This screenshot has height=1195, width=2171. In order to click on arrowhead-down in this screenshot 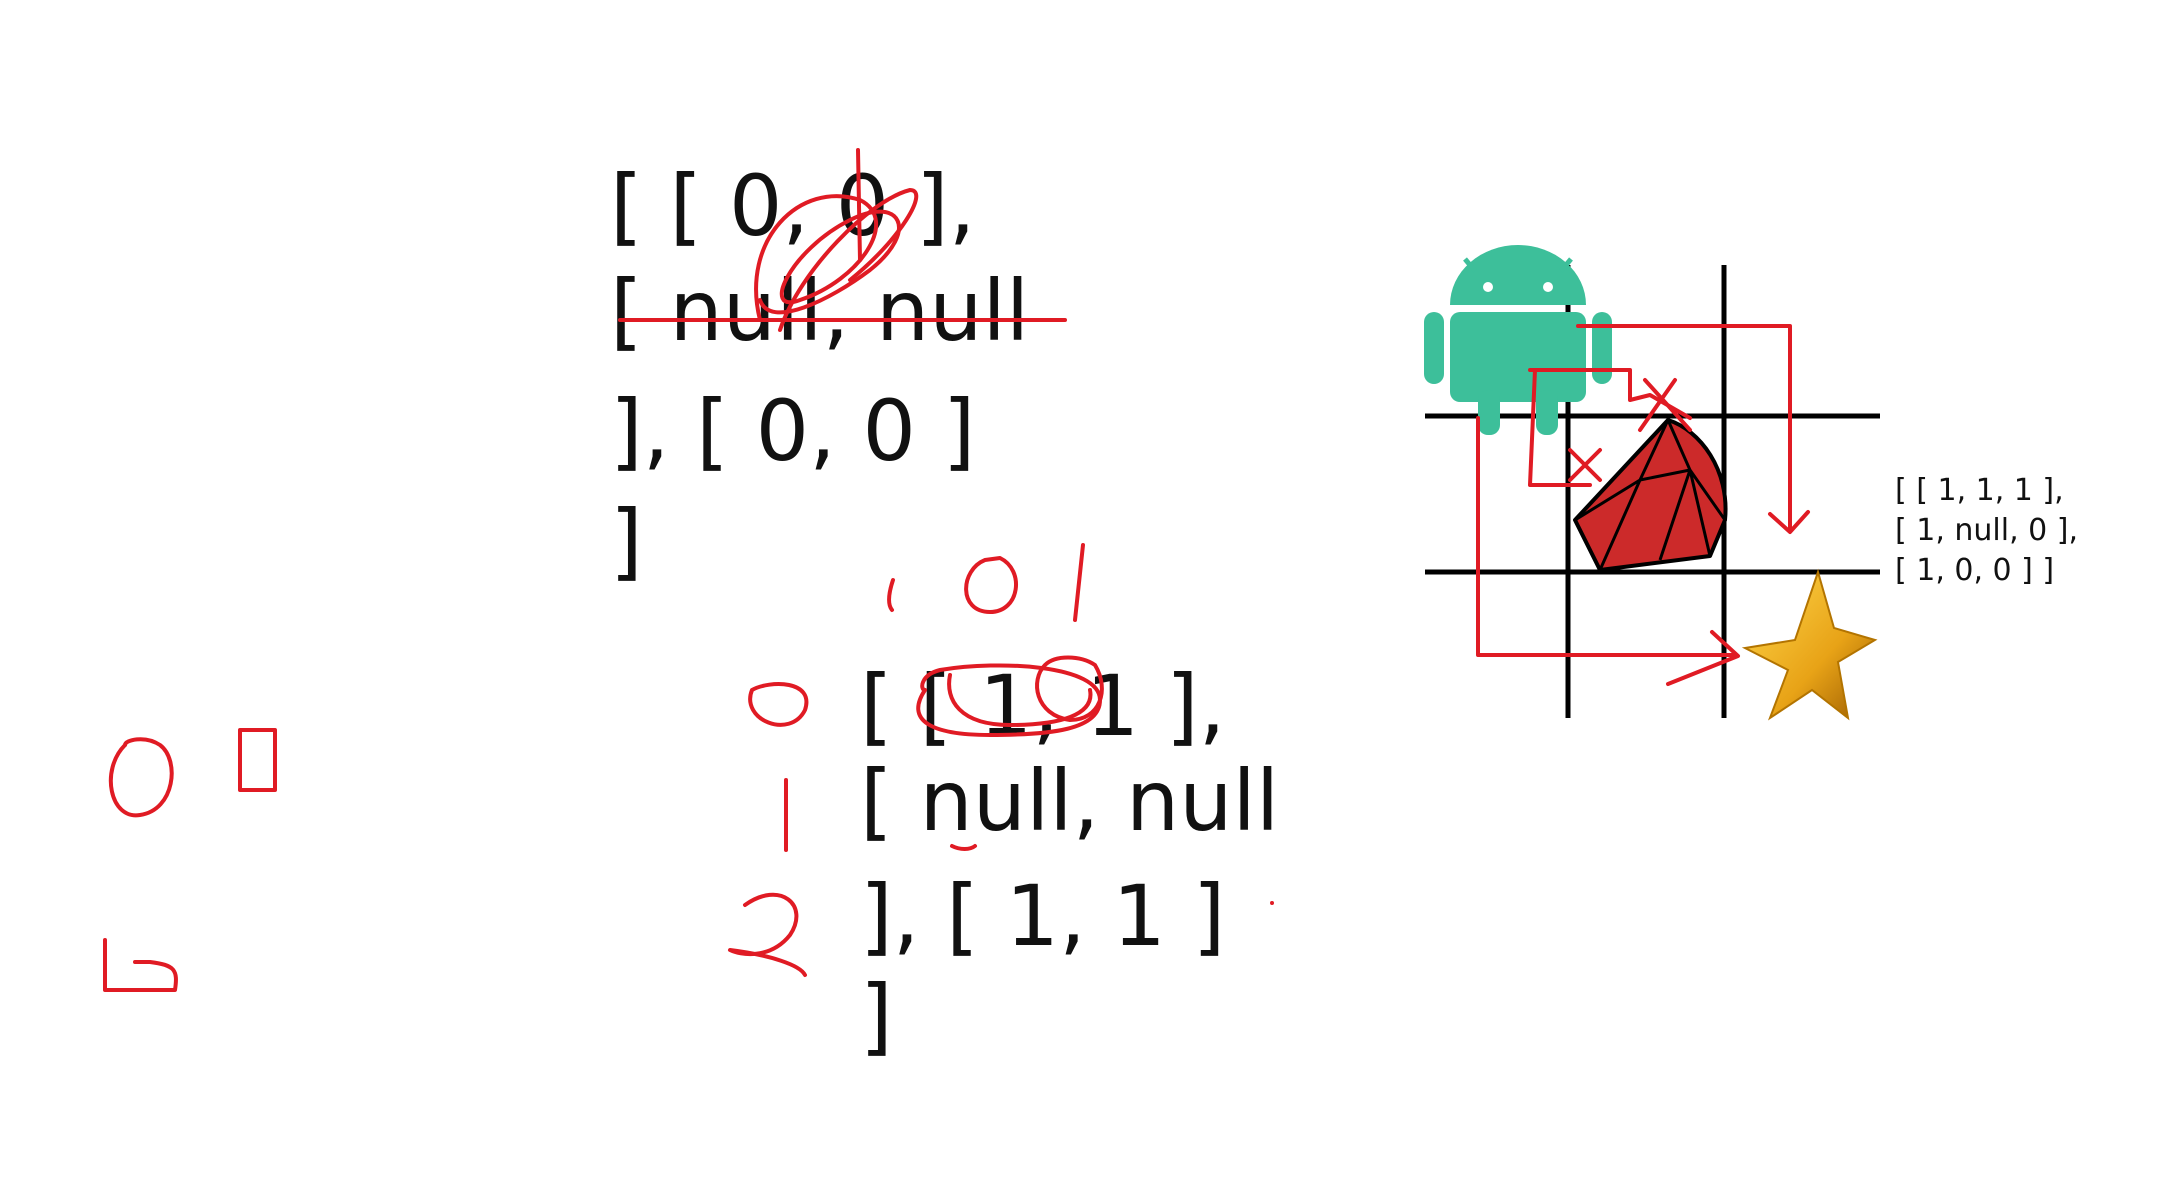, I will do `click(1789, 522)`.